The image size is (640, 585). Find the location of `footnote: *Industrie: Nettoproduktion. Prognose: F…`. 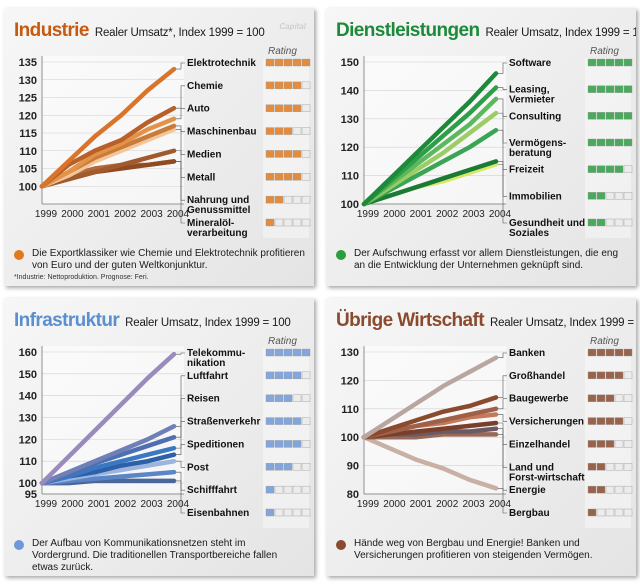

footnote: *Industrie: Nettoproduktion. Prognose: F… is located at coordinates (81, 277).